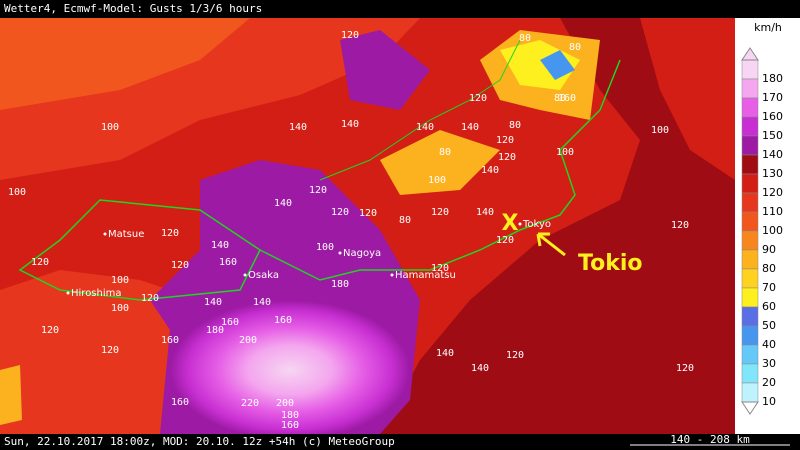  What do you see at coordinates (768, 27) in the screenshot?
I see `legend-unit: km/h` at bounding box center [768, 27].